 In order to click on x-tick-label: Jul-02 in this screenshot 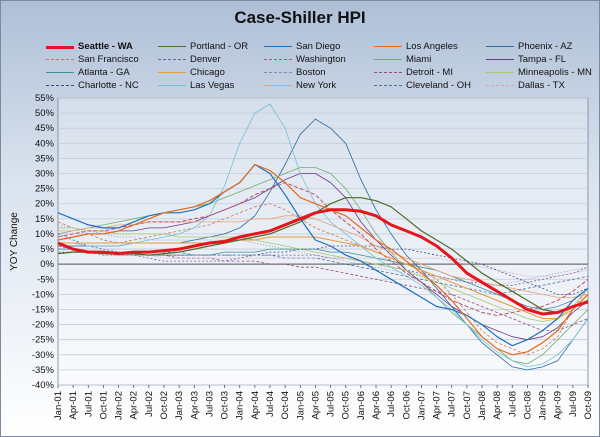, I will do `click(149, 404)`.